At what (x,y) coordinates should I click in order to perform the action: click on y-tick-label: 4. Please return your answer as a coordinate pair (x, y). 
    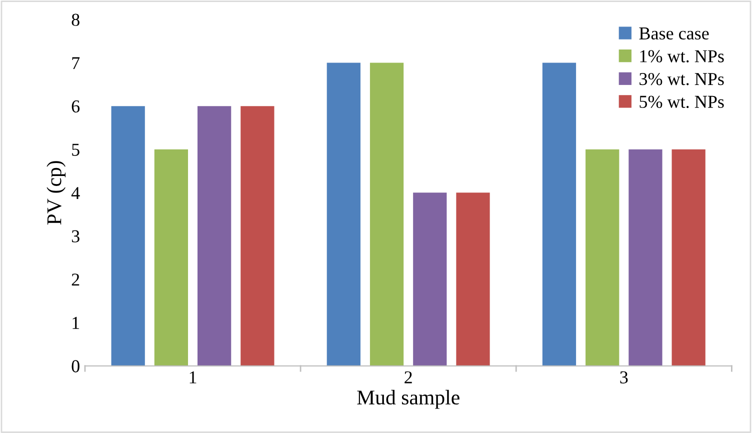
    Looking at the image, I should click on (75, 193).